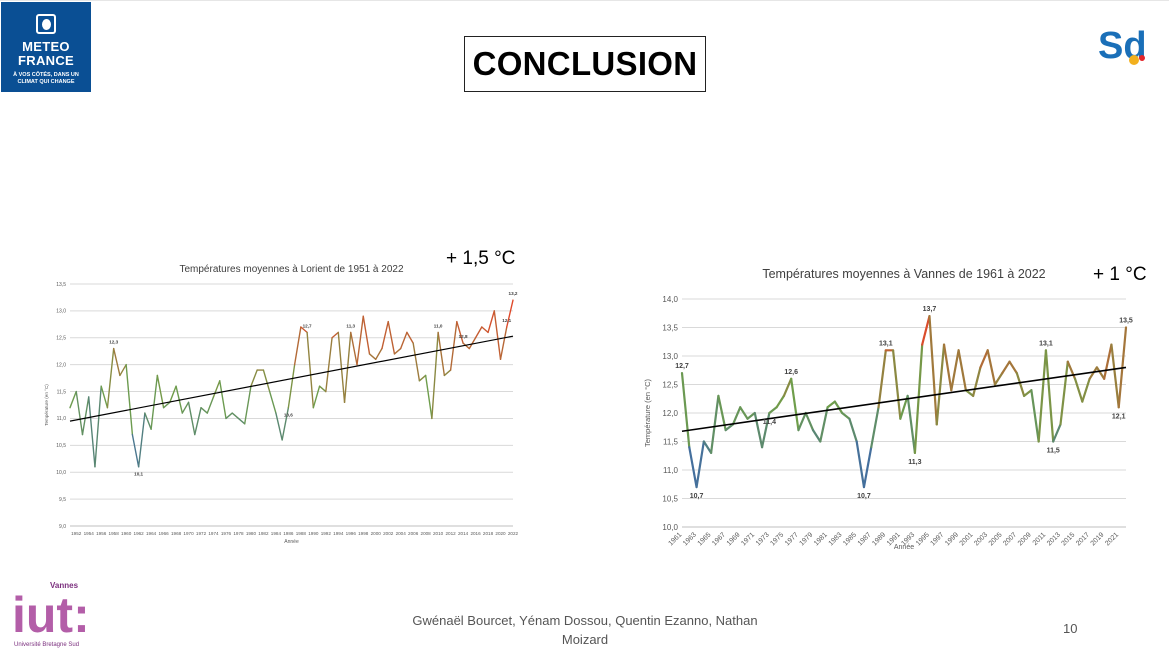 This screenshot has height=659, width=1169. I want to click on meteo-line1: METEO, so click(46, 46).